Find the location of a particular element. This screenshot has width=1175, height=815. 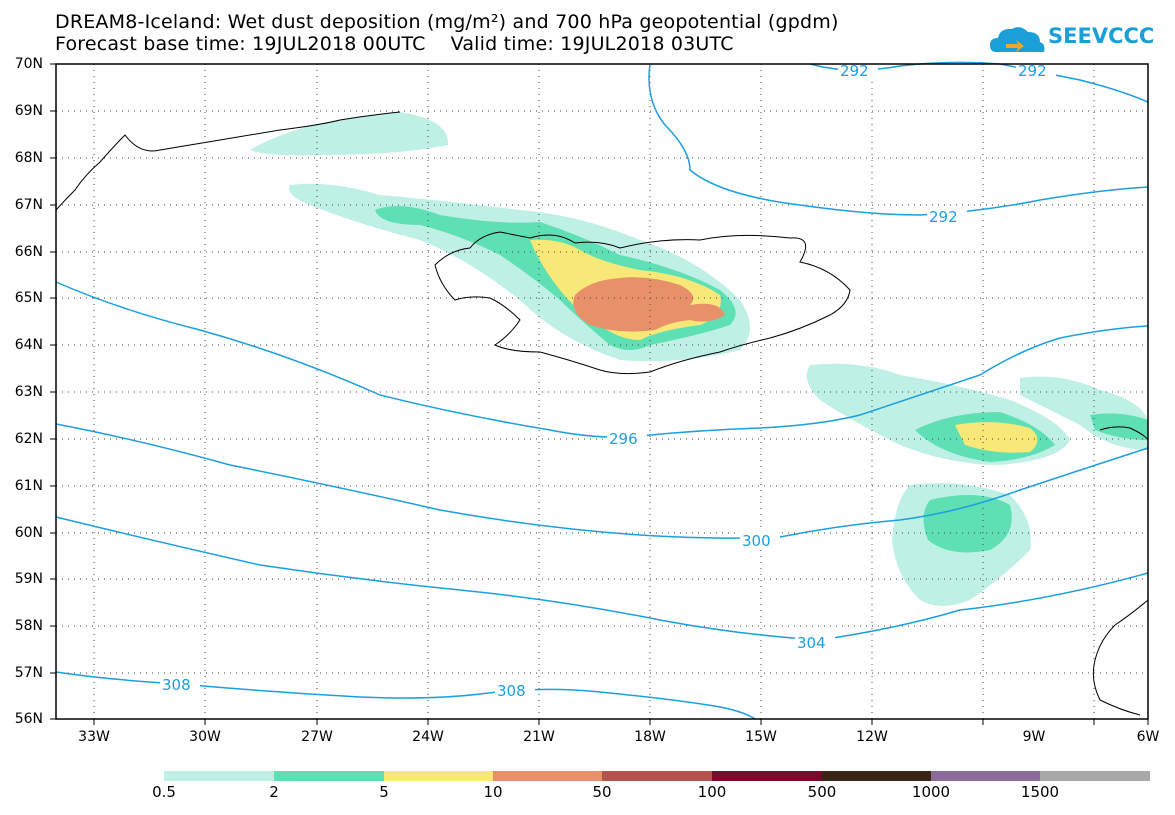

lat-label: 63N is located at coordinates (28, 392).